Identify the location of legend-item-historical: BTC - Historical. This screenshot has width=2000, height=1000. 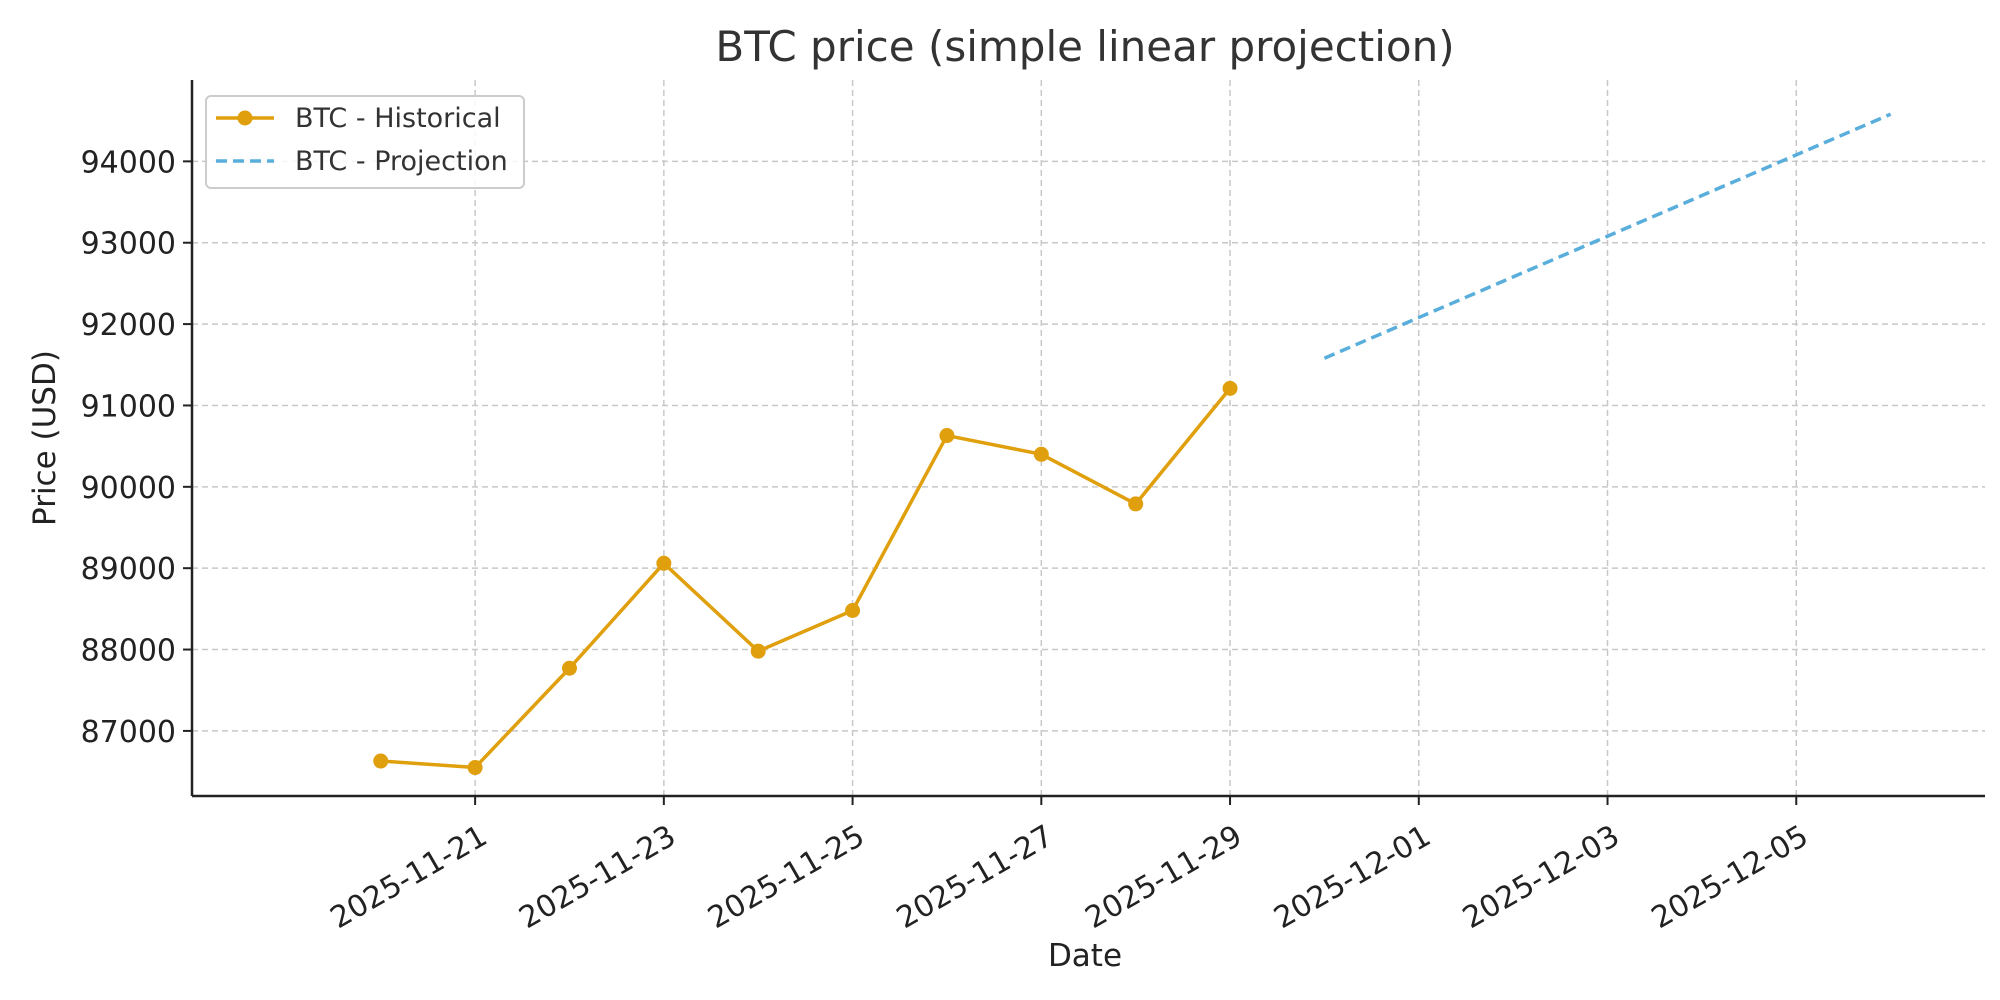
(358, 118).